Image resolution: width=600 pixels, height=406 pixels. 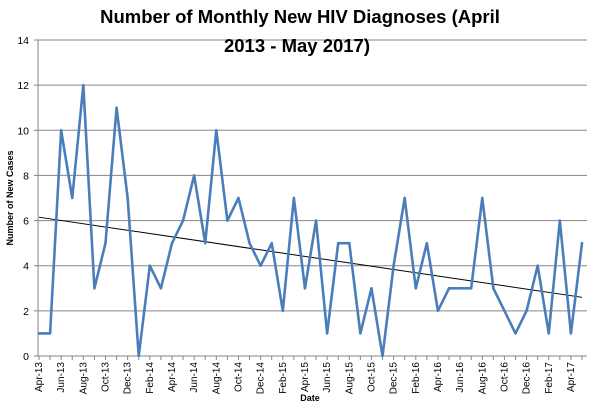 I want to click on x-tick-label-Jun-15: Jun-15, so click(x=327, y=377).